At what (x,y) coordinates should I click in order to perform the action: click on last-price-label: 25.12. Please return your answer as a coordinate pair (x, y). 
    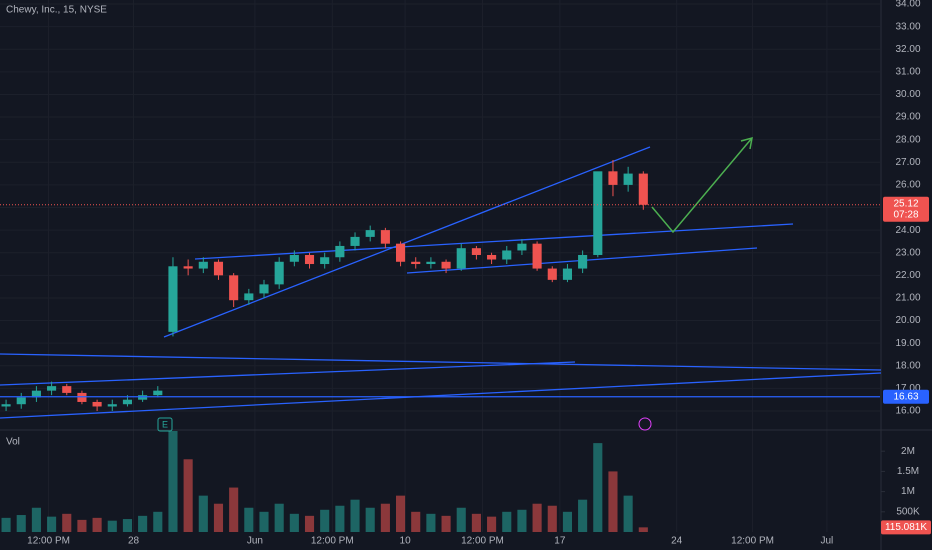
    Looking at the image, I should click on (905, 203).